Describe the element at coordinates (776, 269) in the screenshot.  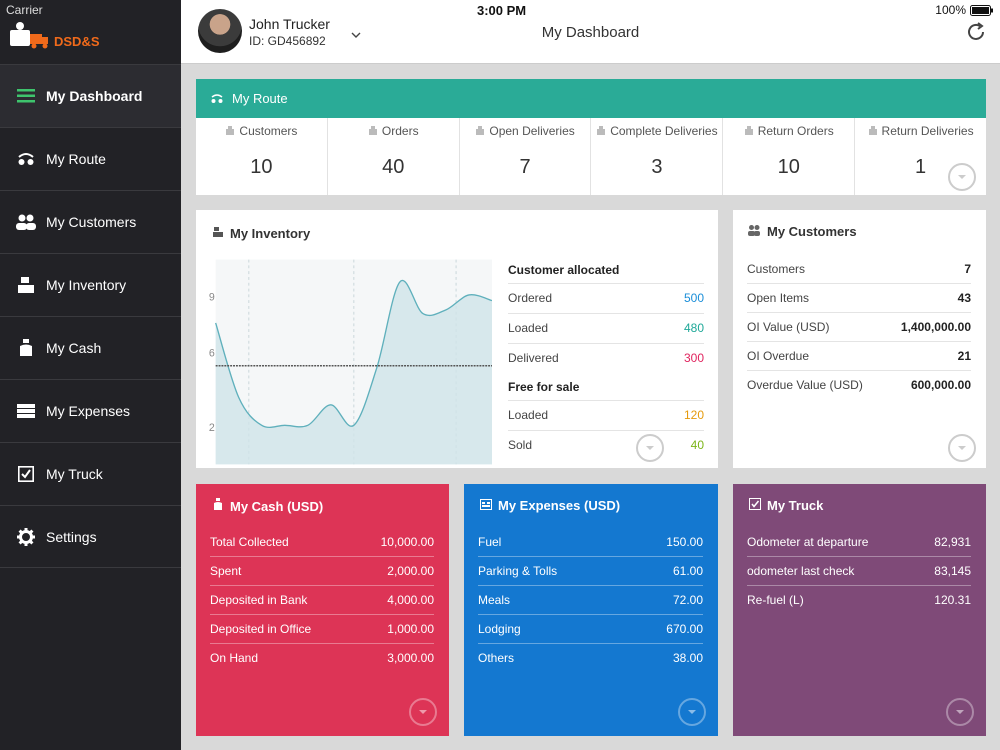
I see `row-label: Customers` at that location.